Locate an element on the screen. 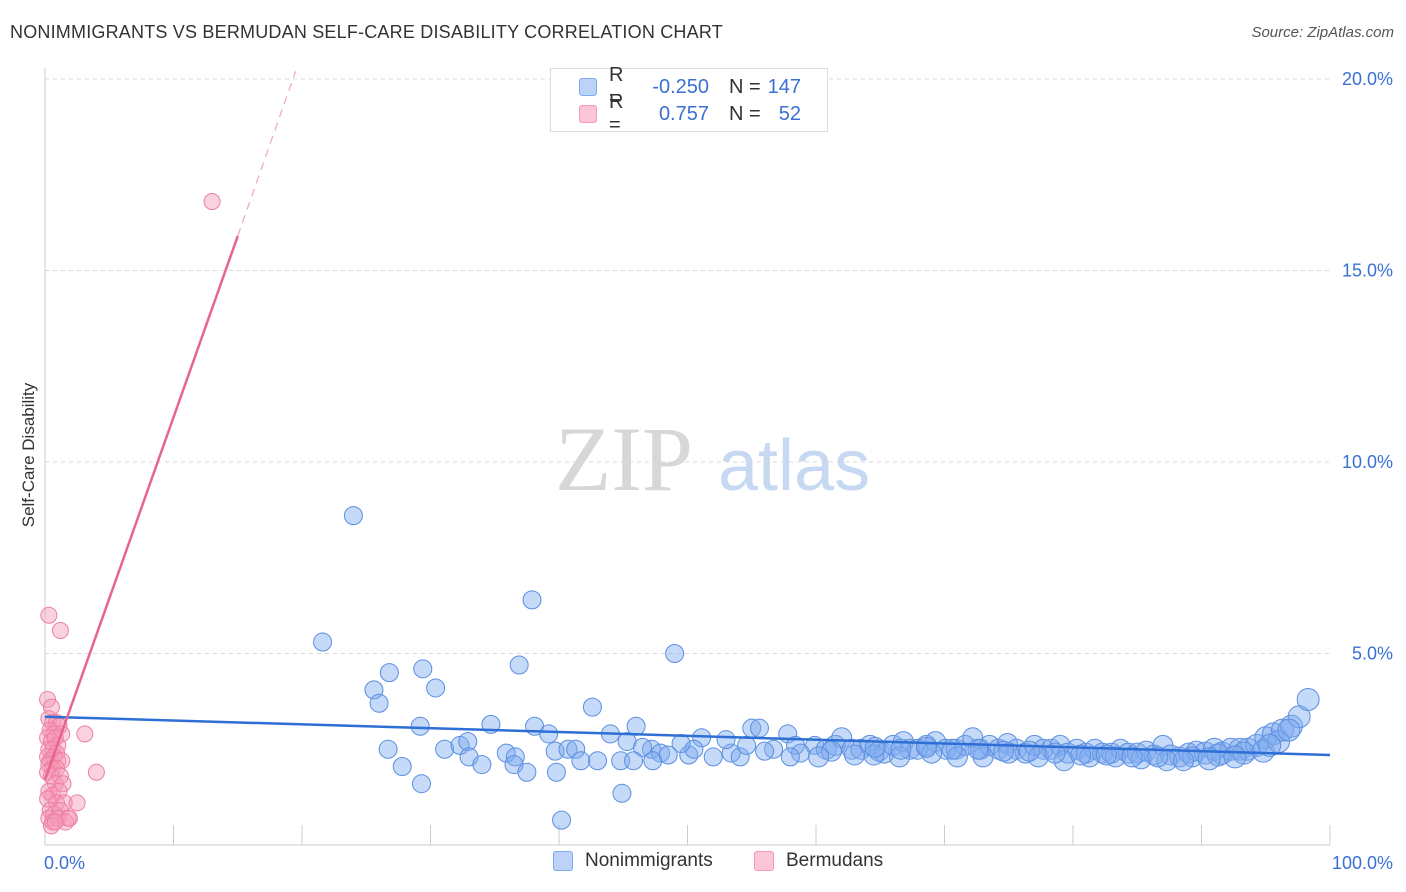 Image resolution: width=1406 pixels, height=892 pixels. watermark-atlas: atlas is located at coordinates (794, 466).